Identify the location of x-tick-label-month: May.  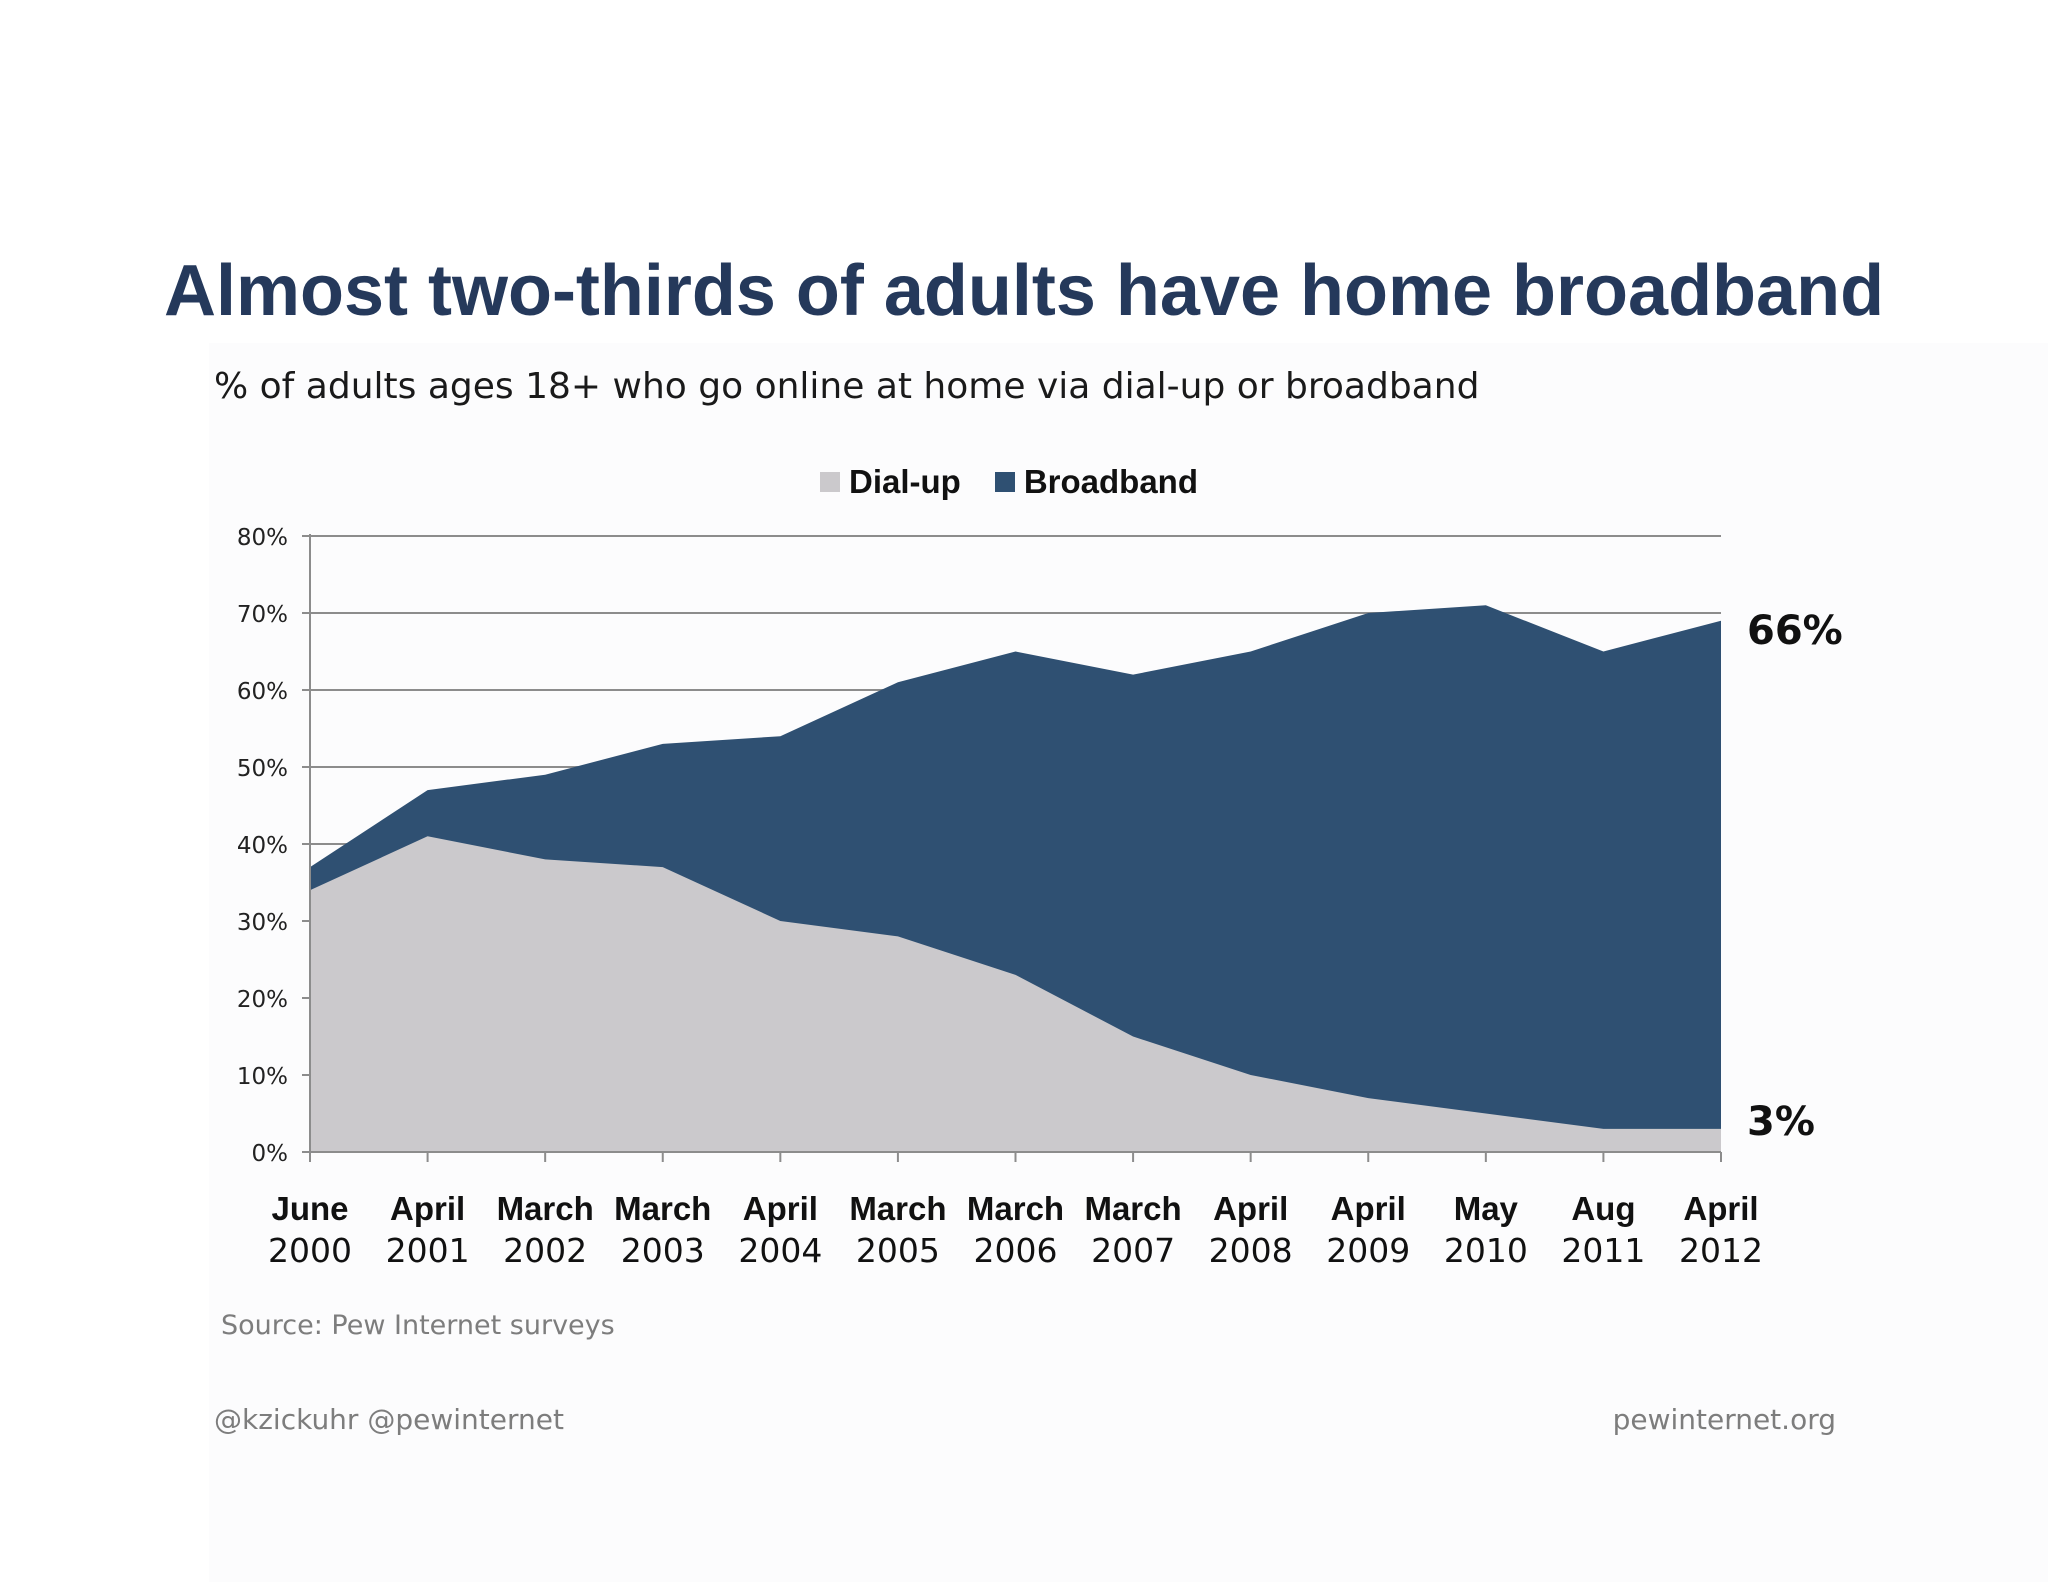
(1486, 1208).